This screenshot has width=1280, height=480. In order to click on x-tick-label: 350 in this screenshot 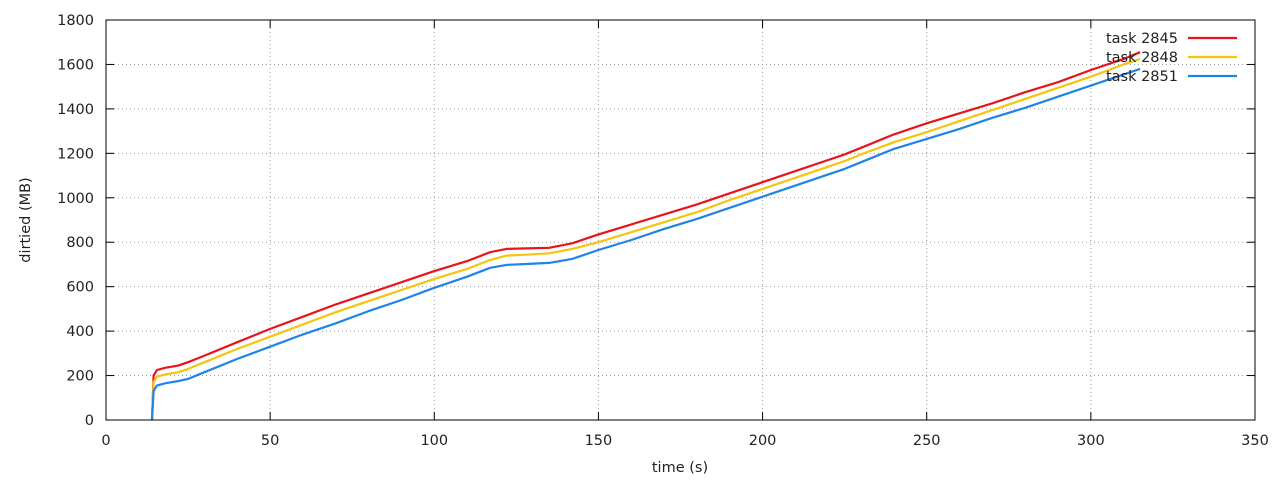, I will do `click(1255, 441)`.